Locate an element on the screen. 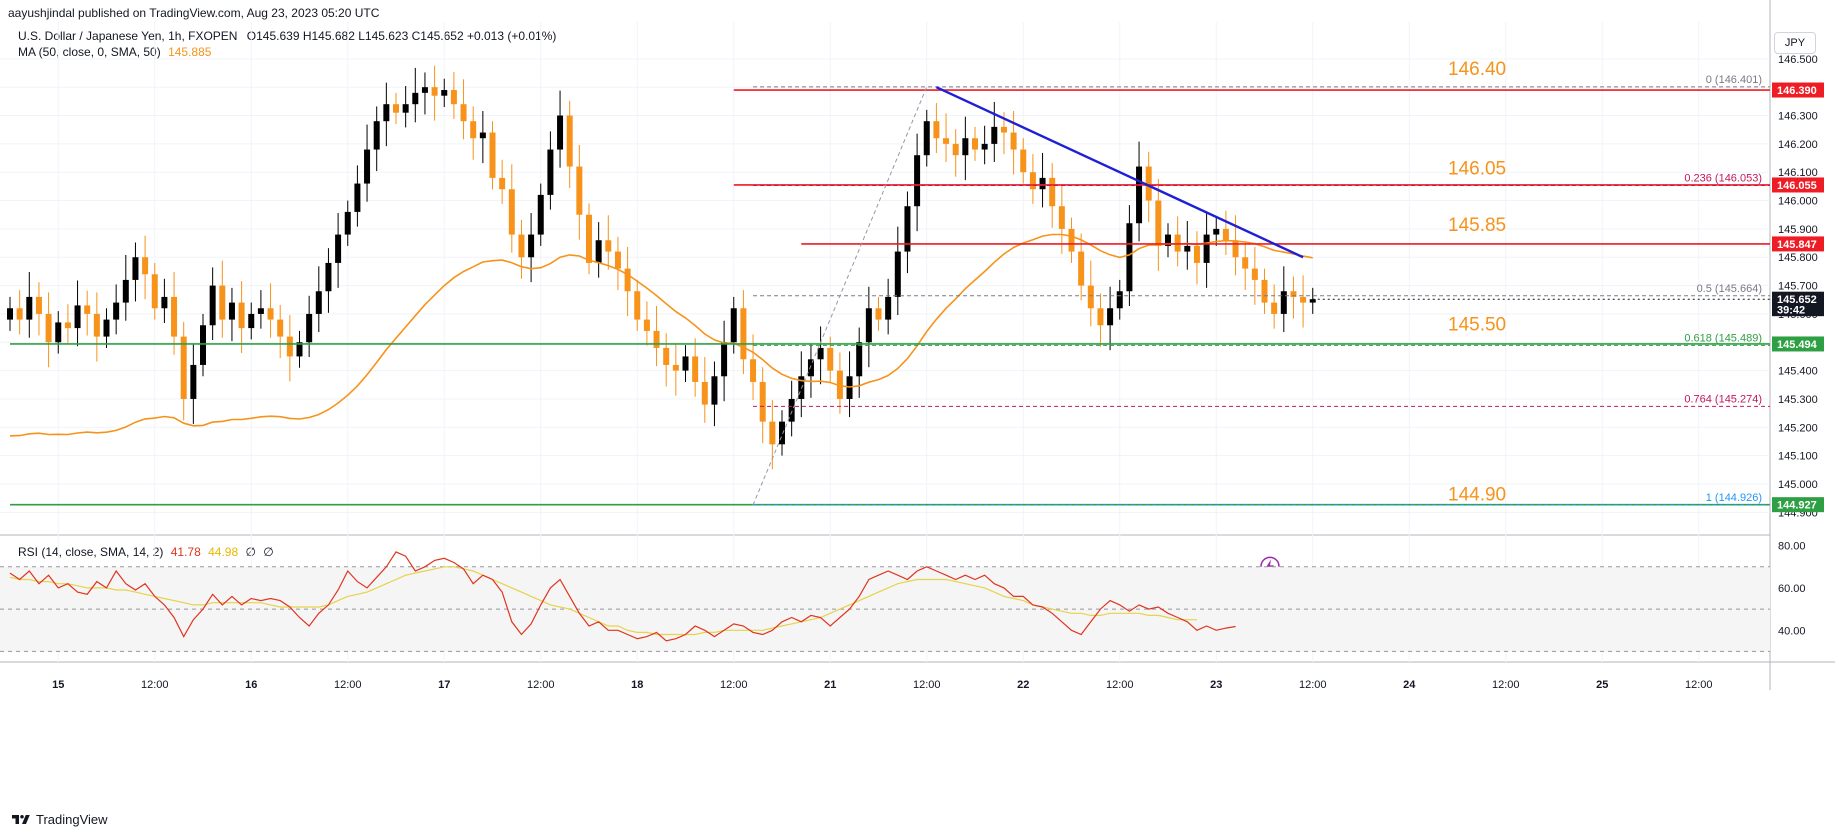 The image size is (1835, 839). price-tick-label: 145.000 is located at coordinates (1798, 485).